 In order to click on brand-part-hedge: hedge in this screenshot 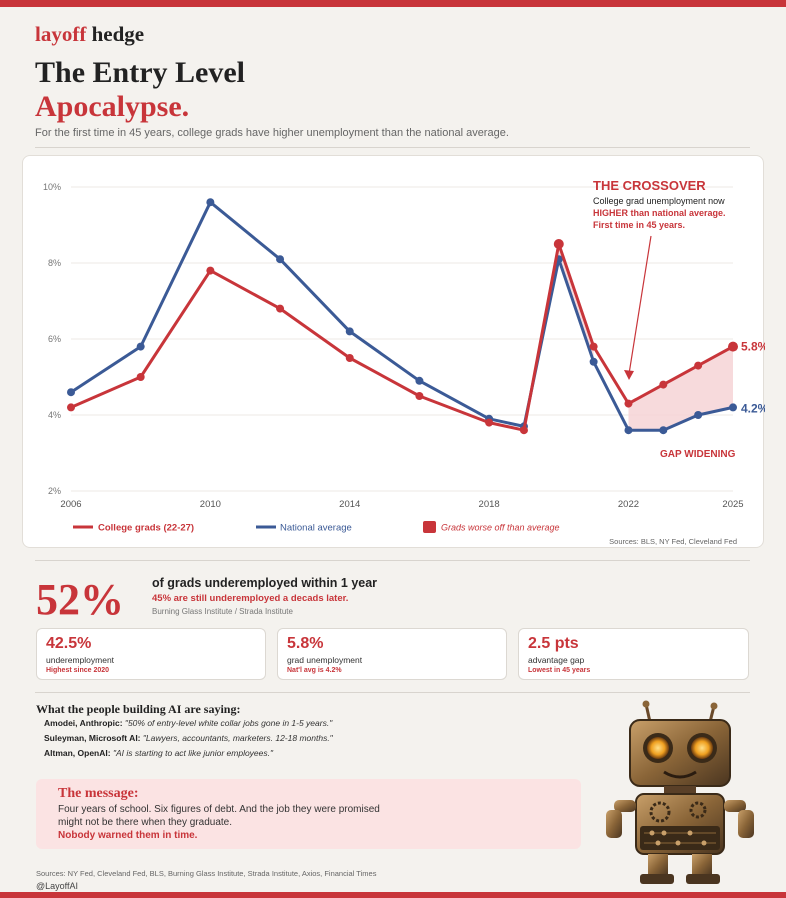, I will do `click(118, 34)`.